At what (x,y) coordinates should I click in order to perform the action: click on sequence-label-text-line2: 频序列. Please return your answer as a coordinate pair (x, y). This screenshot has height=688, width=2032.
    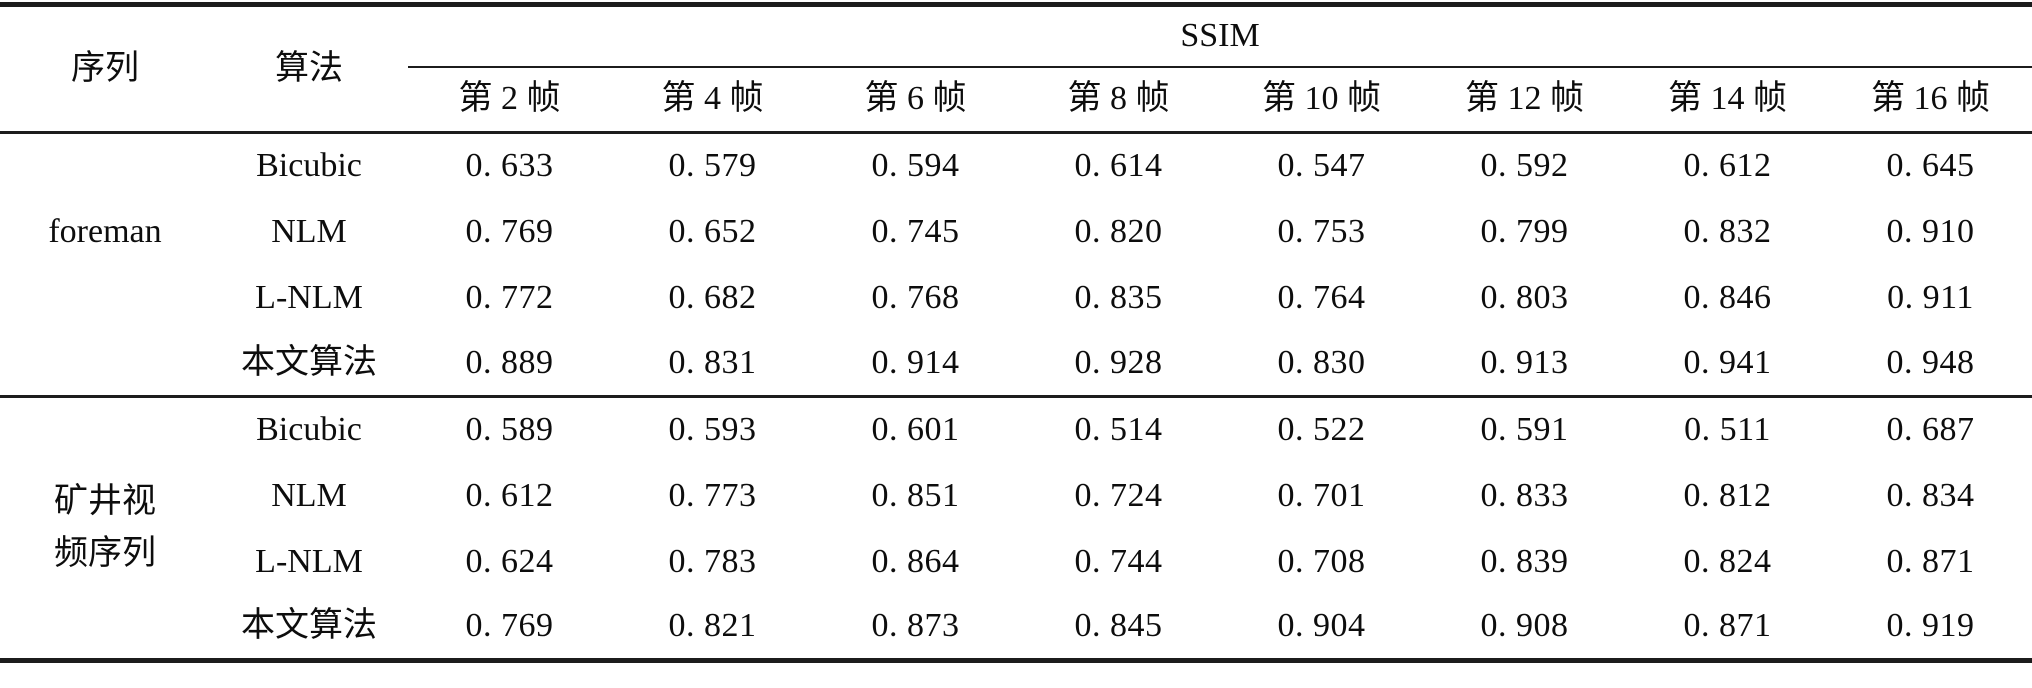
    Looking at the image, I should click on (105, 553).